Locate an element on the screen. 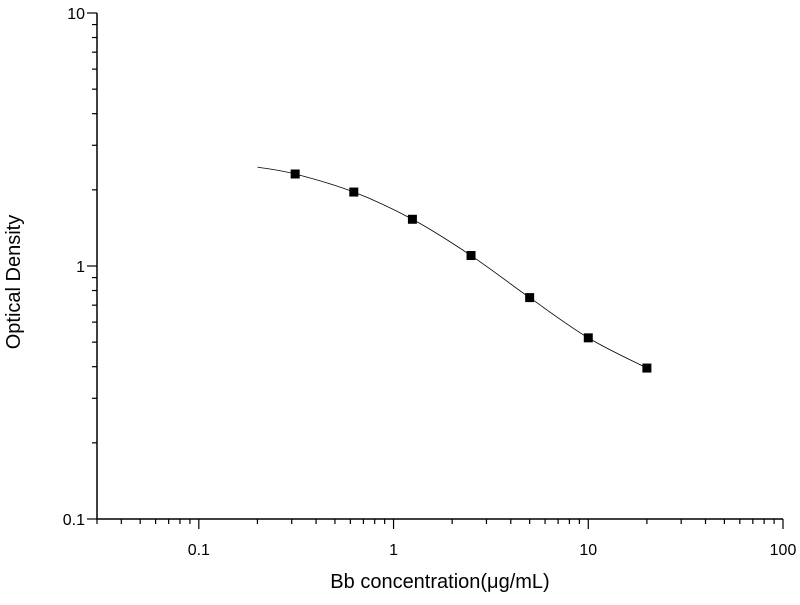 Image resolution: width=800 pixels, height=605 pixels. x-tick-label: 10 is located at coordinates (588, 550).